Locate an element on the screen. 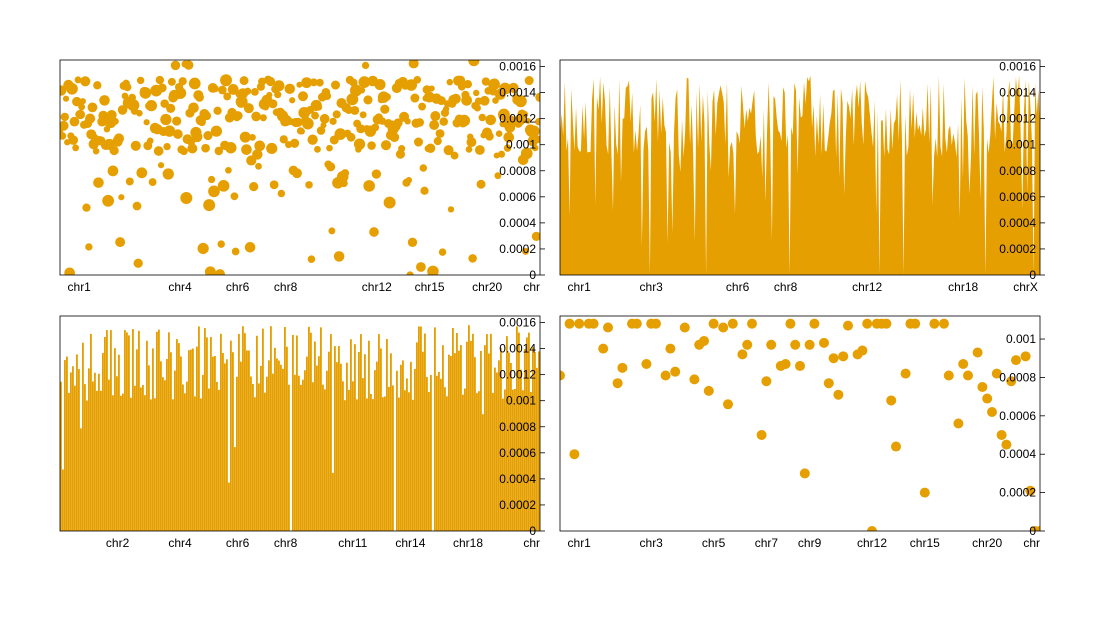  y-tick-label: 0.0008 is located at coordinates (1017, 377).